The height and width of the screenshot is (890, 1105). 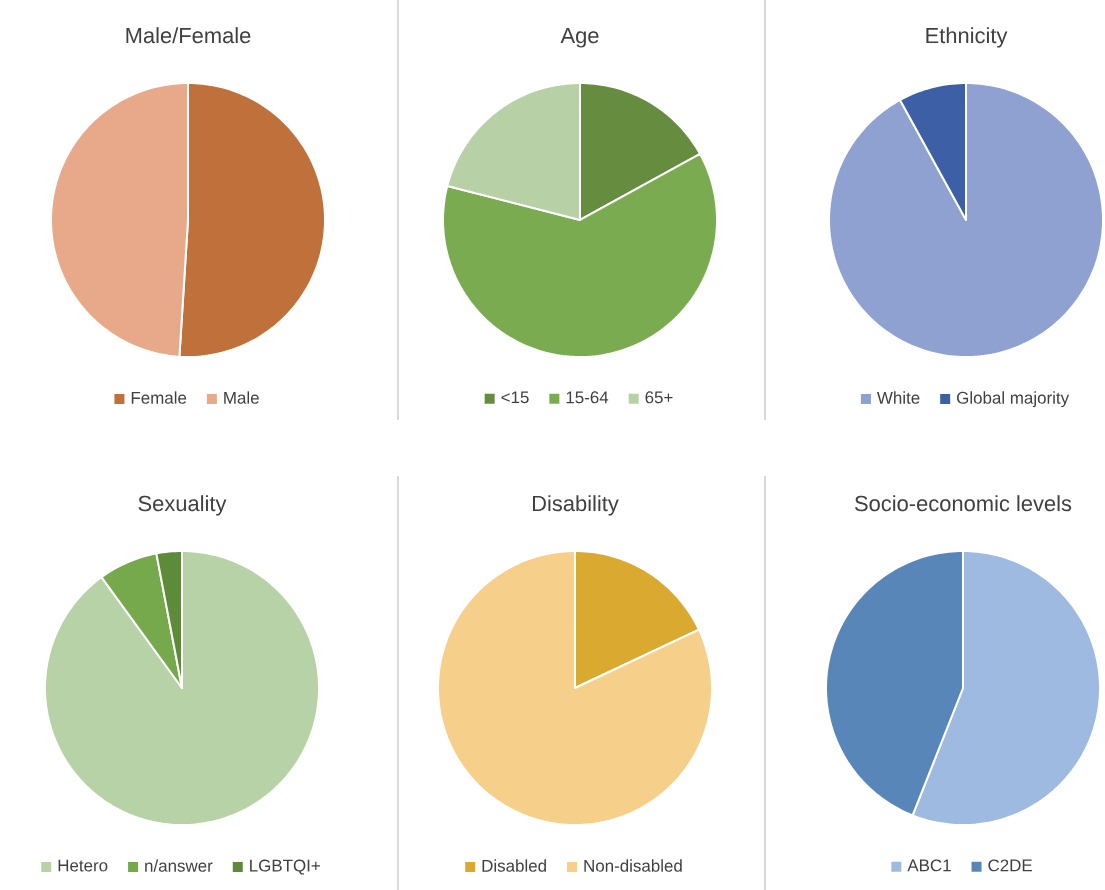 I want to click on legend-label: <15, so click(x=515, y=397).